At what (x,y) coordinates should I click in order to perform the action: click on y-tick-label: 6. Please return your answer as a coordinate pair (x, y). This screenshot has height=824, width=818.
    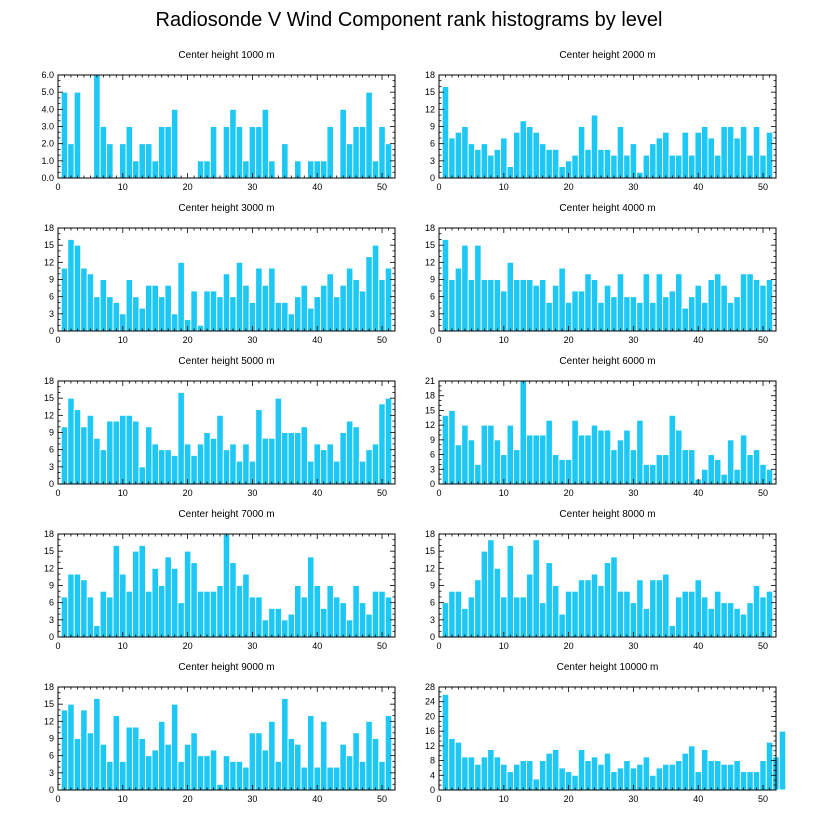
    Looking at the image, I should click on (51, 450).